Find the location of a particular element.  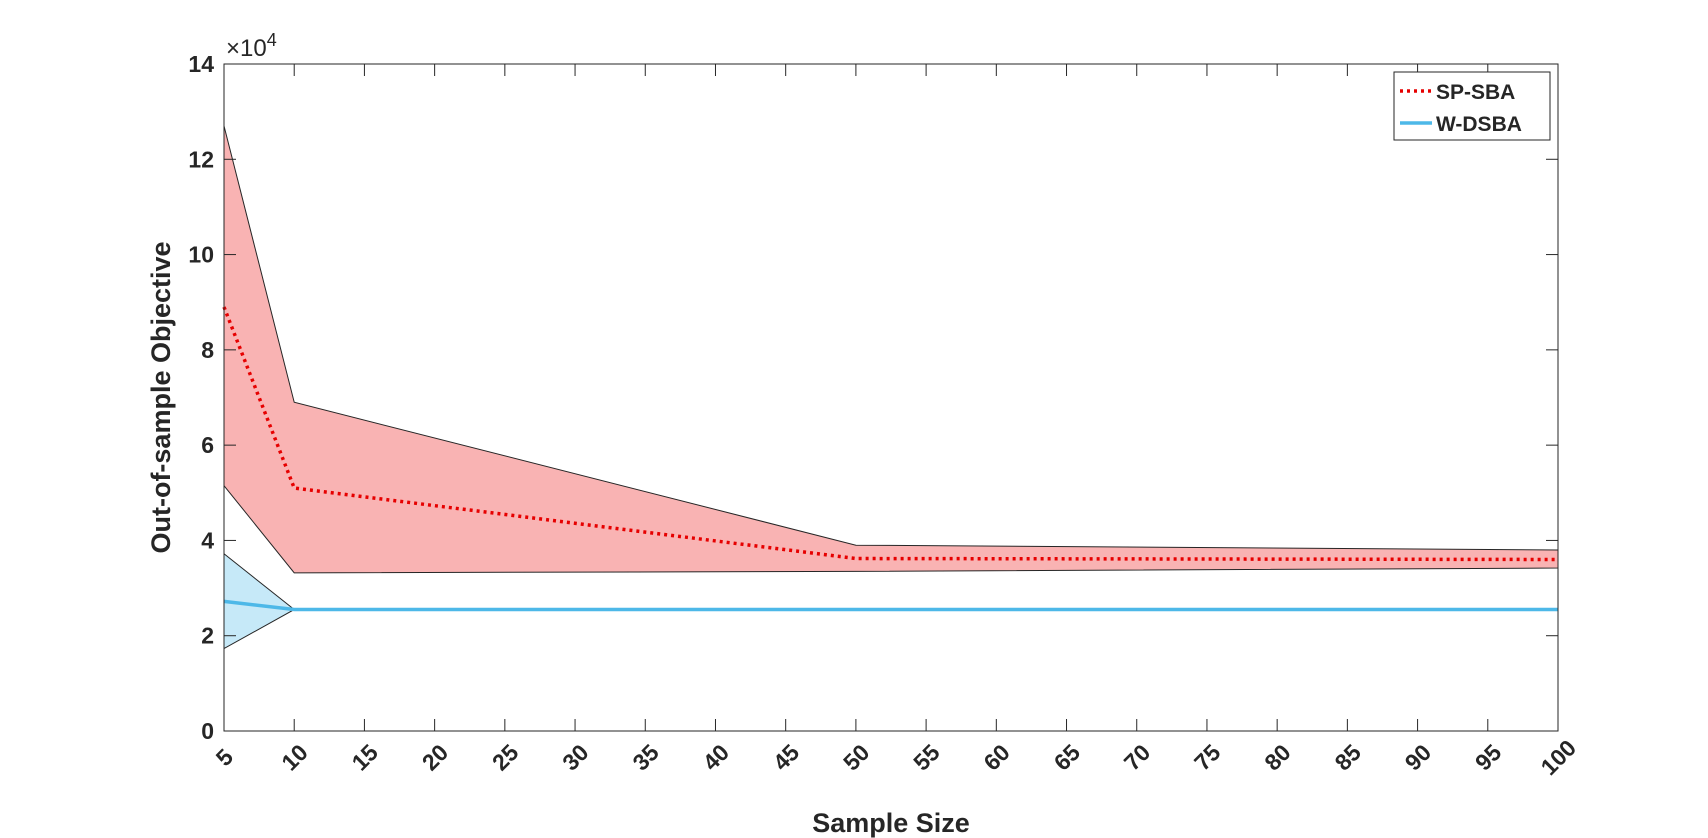

y-tick-label: 12 is located at coordinates (201, 159).